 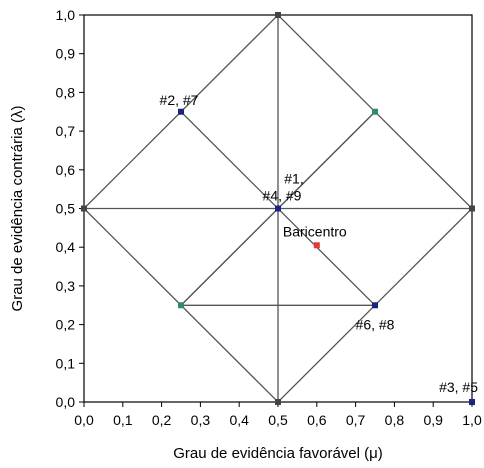 I want to click on point-label: #1, #4, #9, so click(x=283, y=187).